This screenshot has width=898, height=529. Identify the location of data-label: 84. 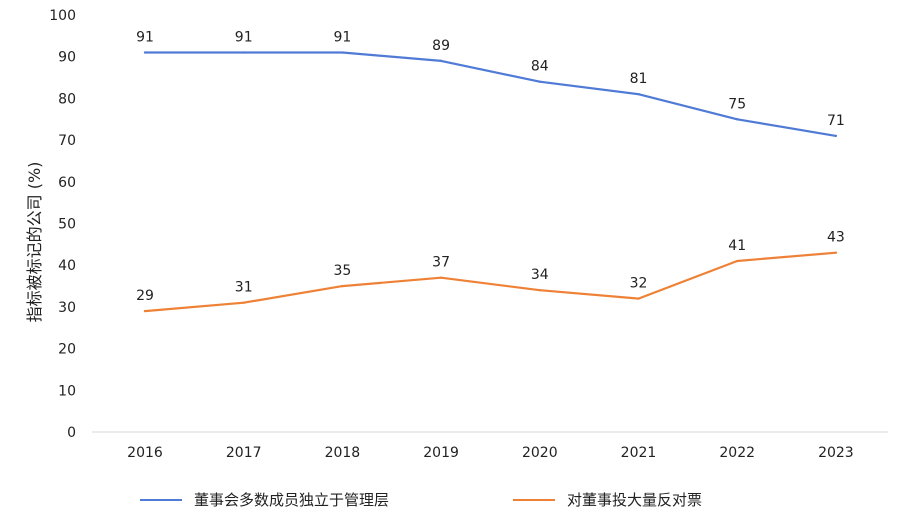
(540, 67).